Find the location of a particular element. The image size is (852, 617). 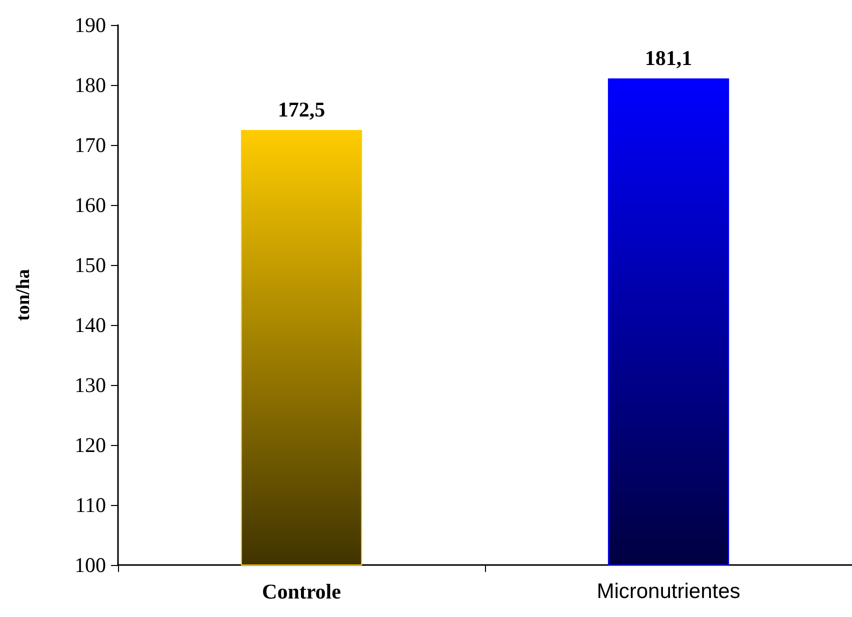

y-tick-label: 190 is located at coordinates (90, 25).